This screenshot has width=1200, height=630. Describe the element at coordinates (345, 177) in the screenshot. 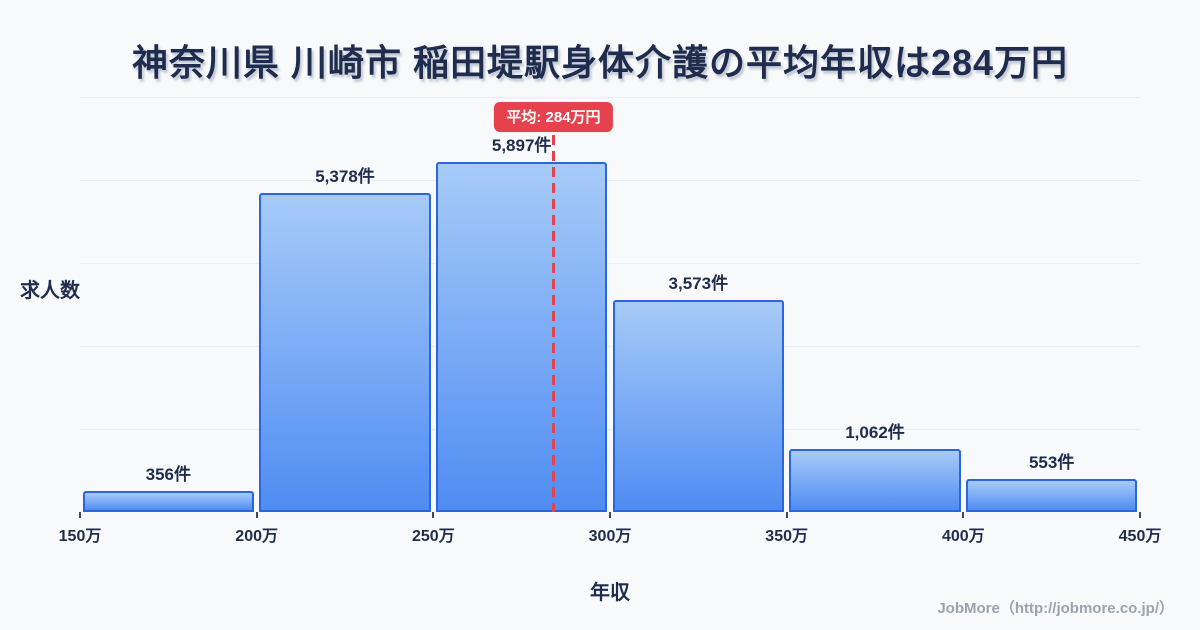

I see `bar-value-label: 5,378件` at that location.